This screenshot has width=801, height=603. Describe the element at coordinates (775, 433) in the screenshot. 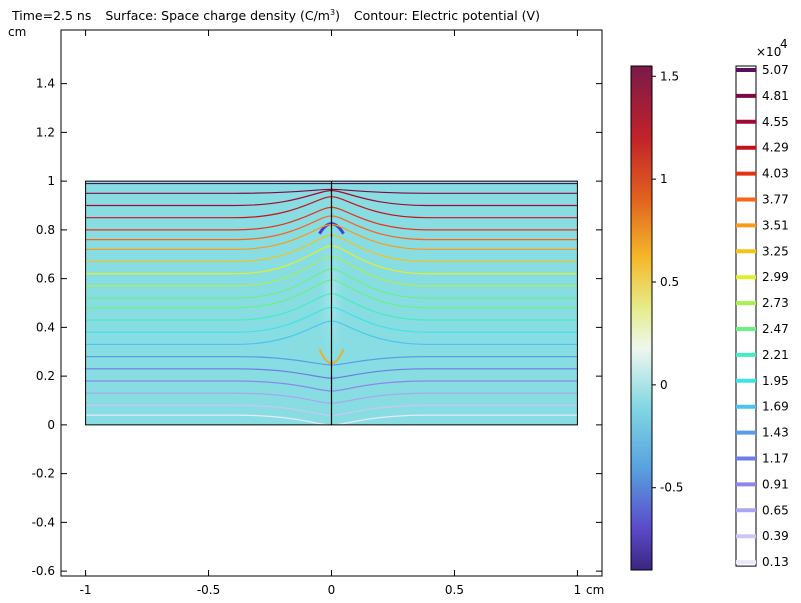

I see `legend-level-label: 1.43` at that location.